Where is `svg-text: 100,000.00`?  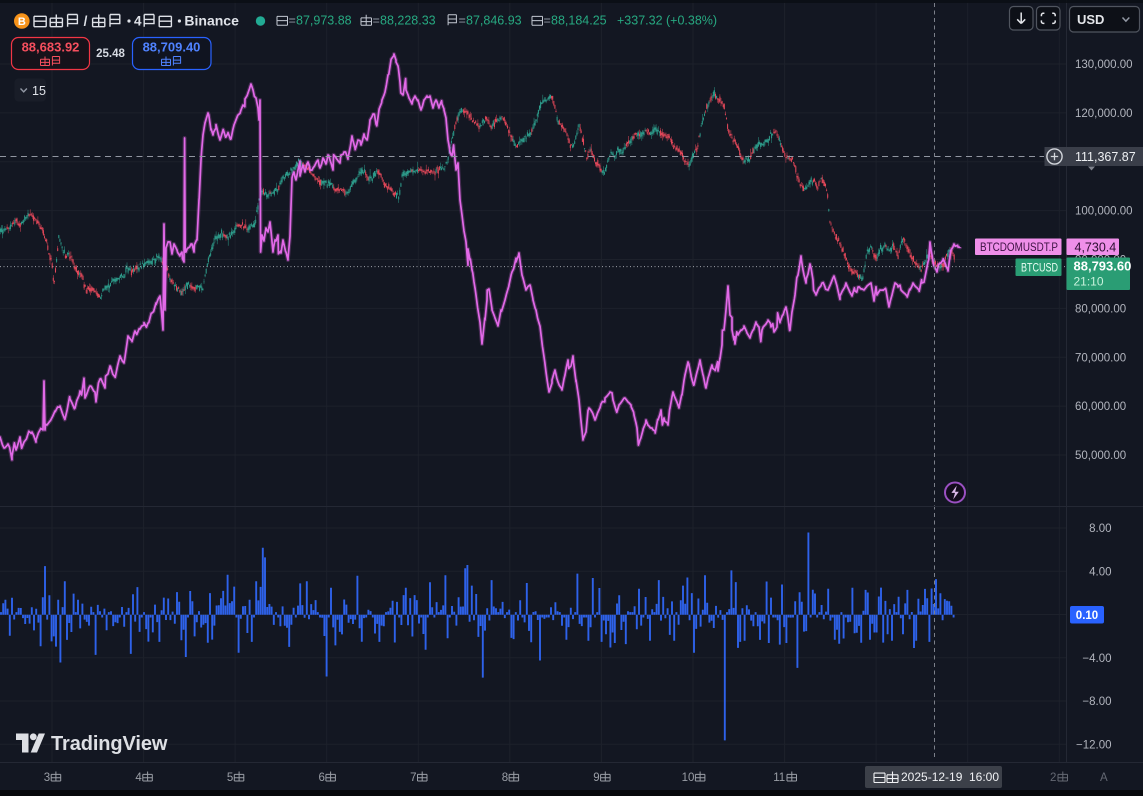
svg-text: 100,000.00 is located at coordinates (1104, 212).